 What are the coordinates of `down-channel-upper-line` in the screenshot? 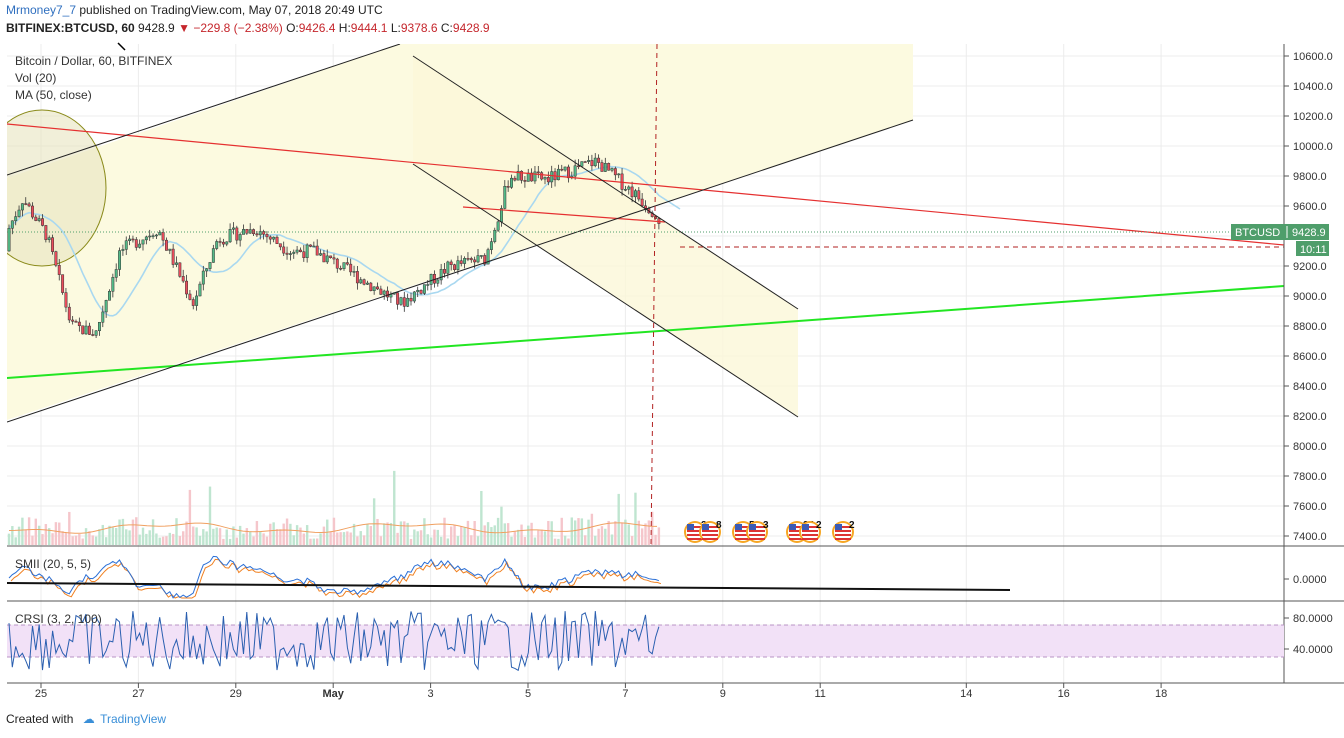 It's located at (605, 182).